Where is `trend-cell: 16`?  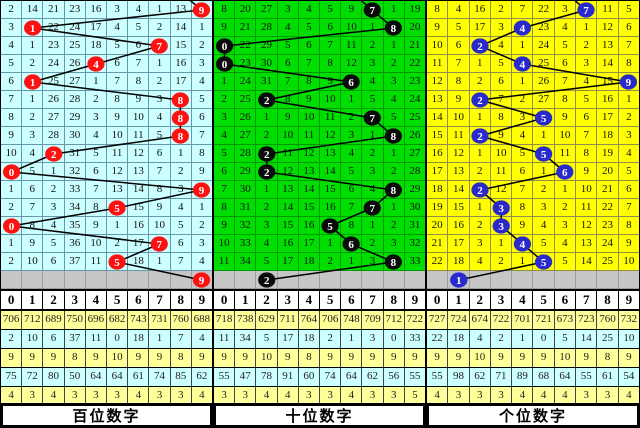
trend-cell: 16 is located at coordinates (331, 208).